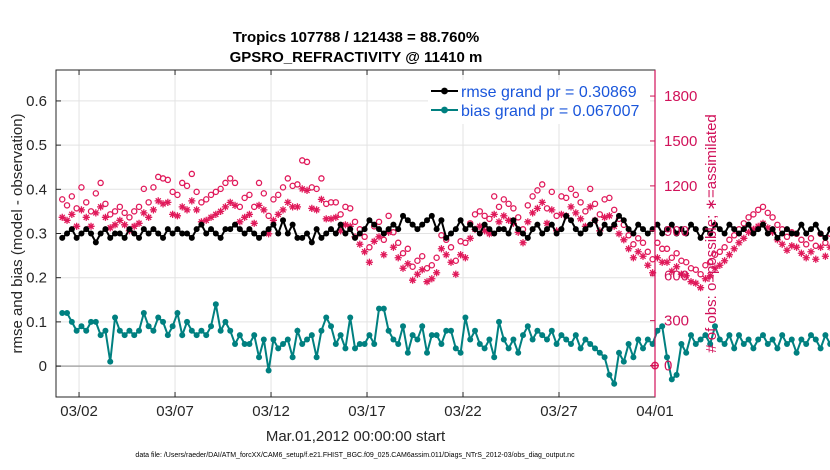 The image size is (830, 470). I want to click on chart-title-line2: GPSRO_REFRACTIVITY @ 11410 m, so click(356, 57).